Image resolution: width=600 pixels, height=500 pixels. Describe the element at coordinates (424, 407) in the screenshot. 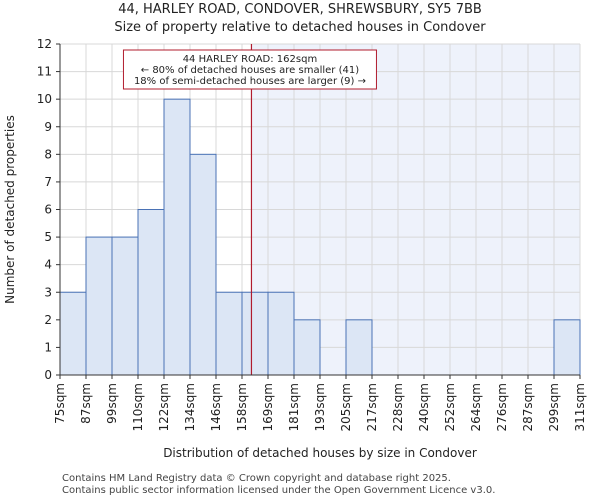

I see `x-tick-label: 240sqm` at that location.